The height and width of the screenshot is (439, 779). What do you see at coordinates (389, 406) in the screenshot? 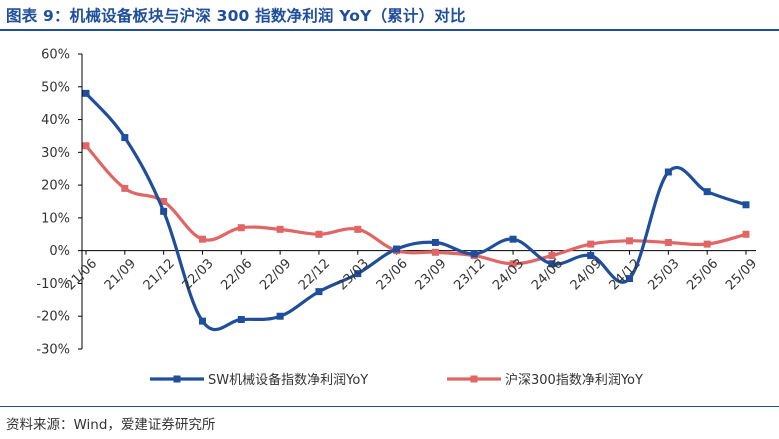
I see `source-rule` at bounding box center [389, 406].